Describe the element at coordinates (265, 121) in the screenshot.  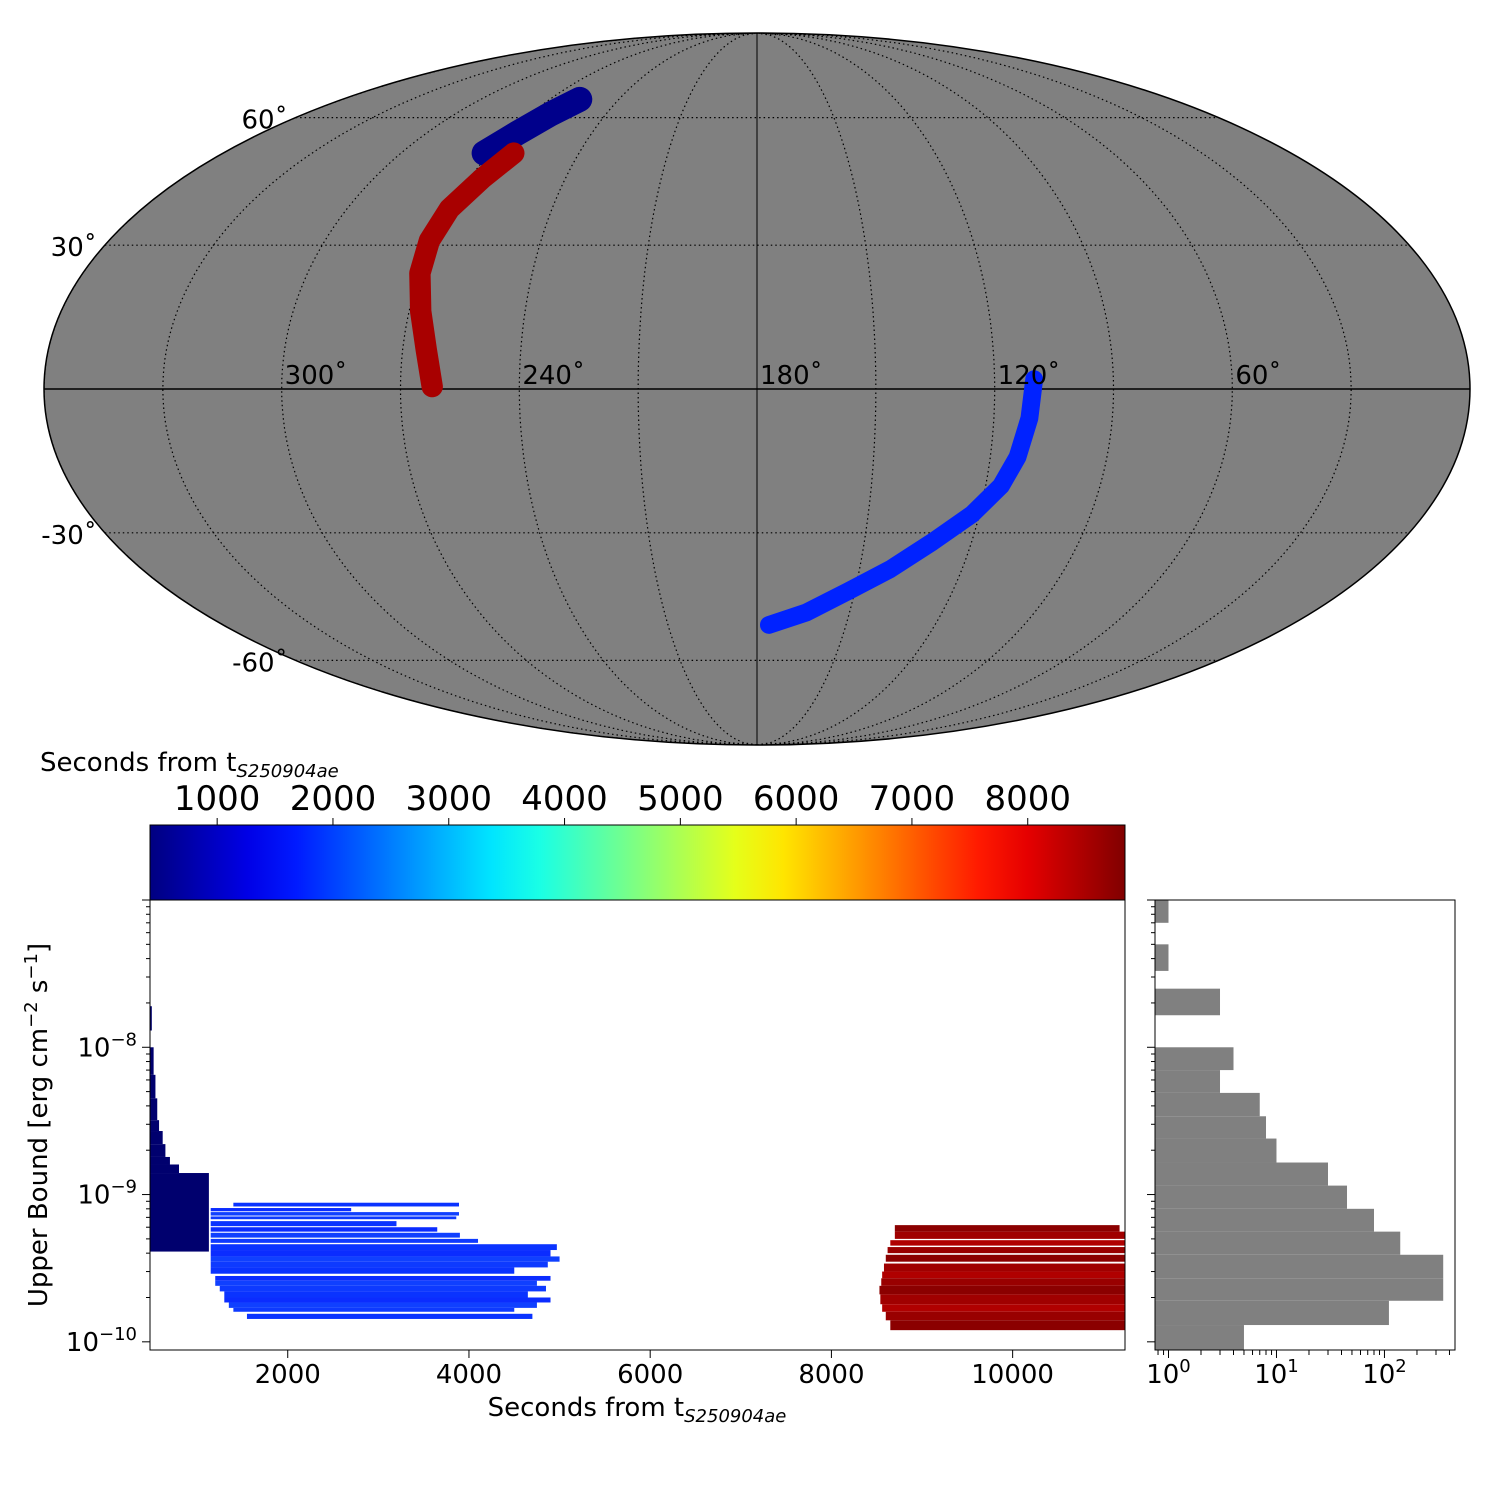
I see `latitude-tick-label: 60˚` at that location.